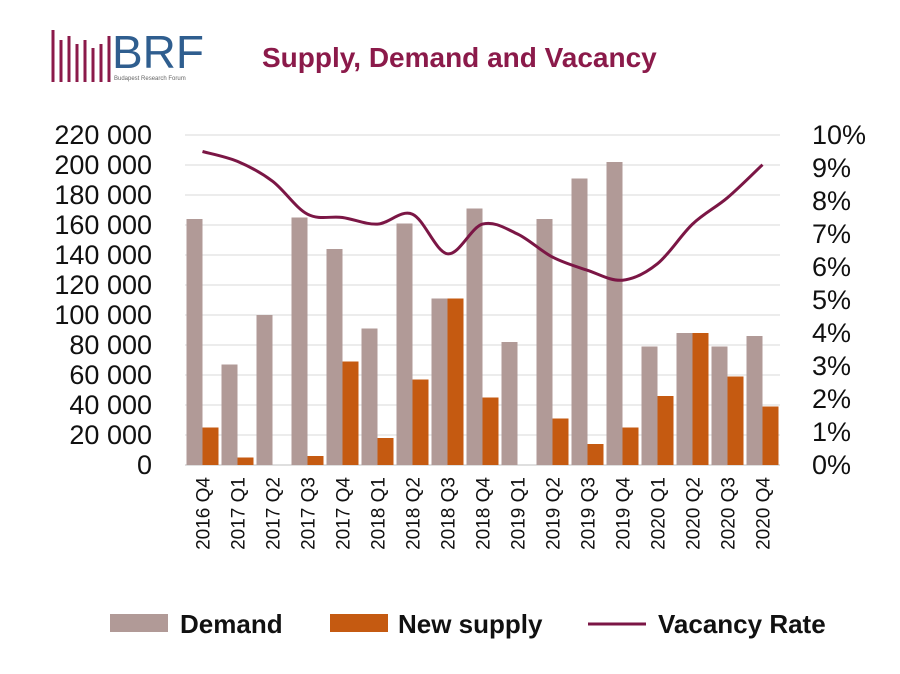  I want to click on y-left-tick-label: 120 000, so click(103, 285).